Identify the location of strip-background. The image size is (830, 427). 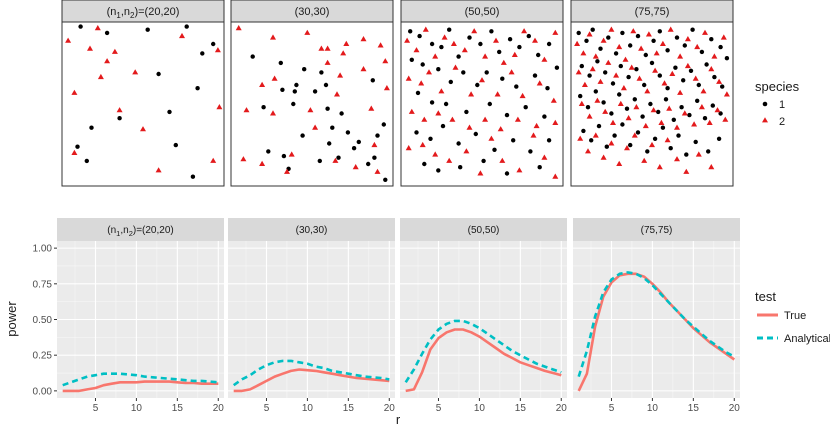
(311, 229).